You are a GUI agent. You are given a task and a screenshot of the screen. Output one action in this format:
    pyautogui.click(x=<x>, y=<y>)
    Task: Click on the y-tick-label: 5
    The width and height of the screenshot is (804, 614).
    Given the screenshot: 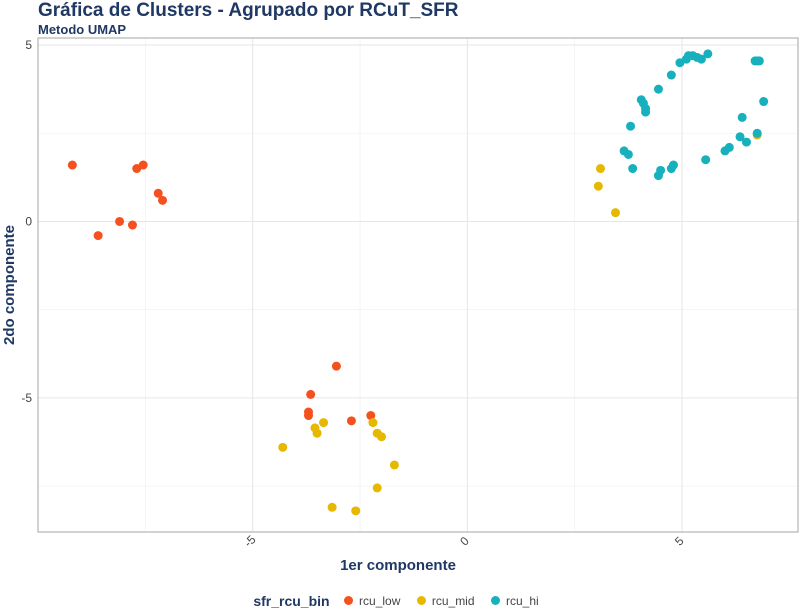 What is the action you would take?
    pyautogui.click(x=28, y=45)
    